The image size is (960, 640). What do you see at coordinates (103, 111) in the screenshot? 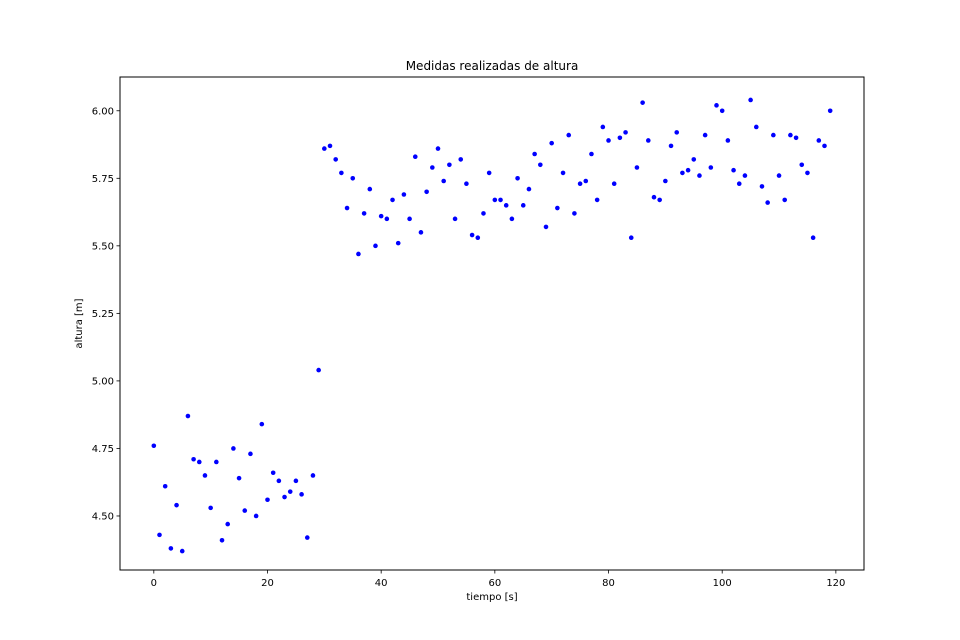
I see `y-tick-label: 6.00` at bounding box center [103, 111].